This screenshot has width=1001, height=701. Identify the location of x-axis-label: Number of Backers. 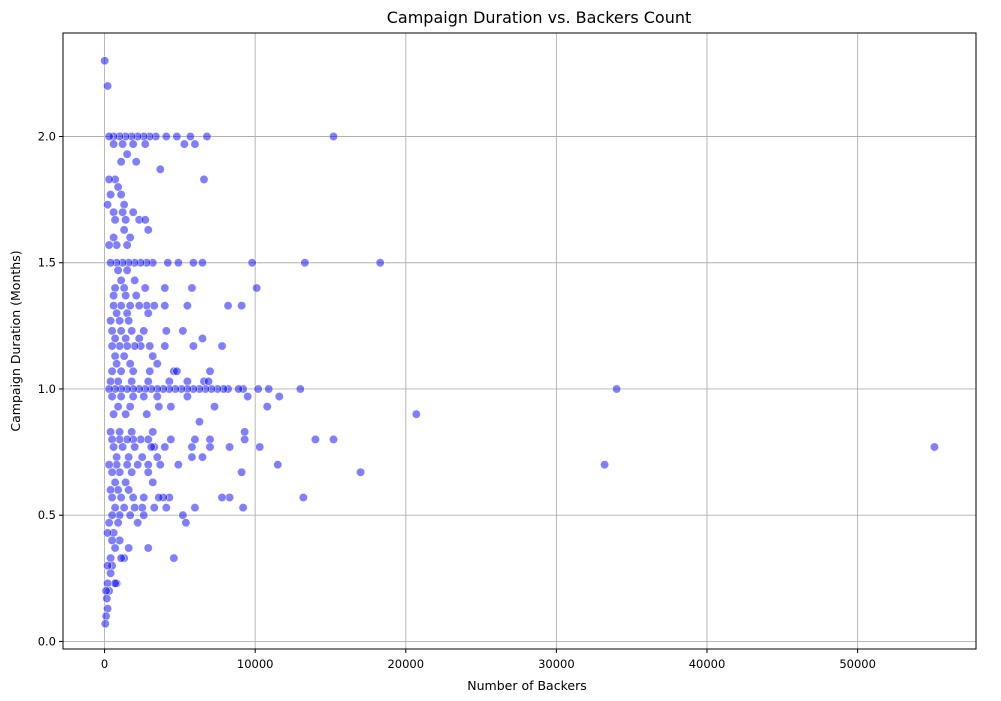
(526, 685).